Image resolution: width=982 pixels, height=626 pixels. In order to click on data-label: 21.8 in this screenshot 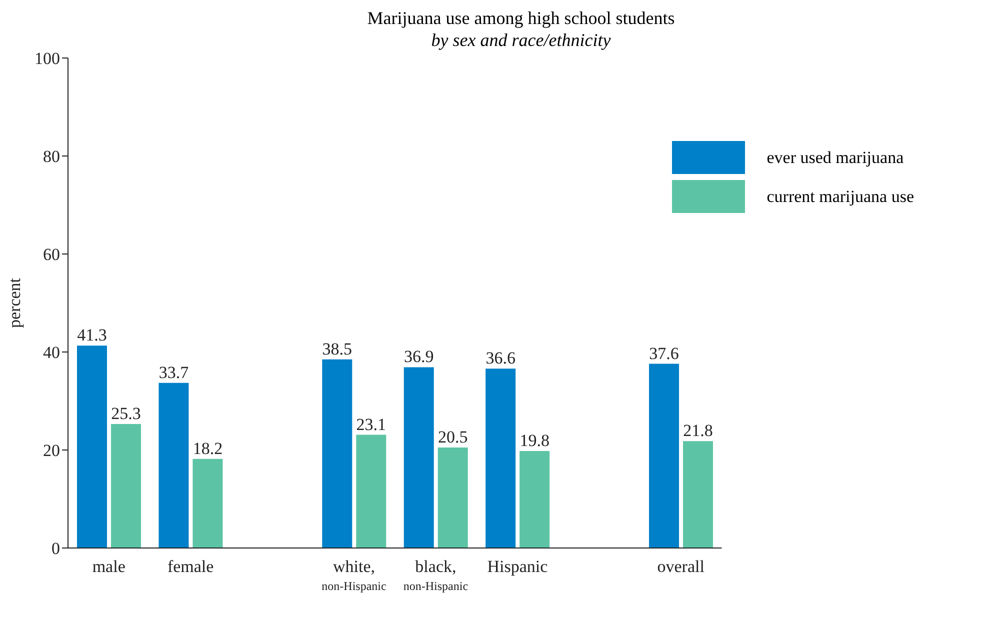, I will do `click(698, 430)`.